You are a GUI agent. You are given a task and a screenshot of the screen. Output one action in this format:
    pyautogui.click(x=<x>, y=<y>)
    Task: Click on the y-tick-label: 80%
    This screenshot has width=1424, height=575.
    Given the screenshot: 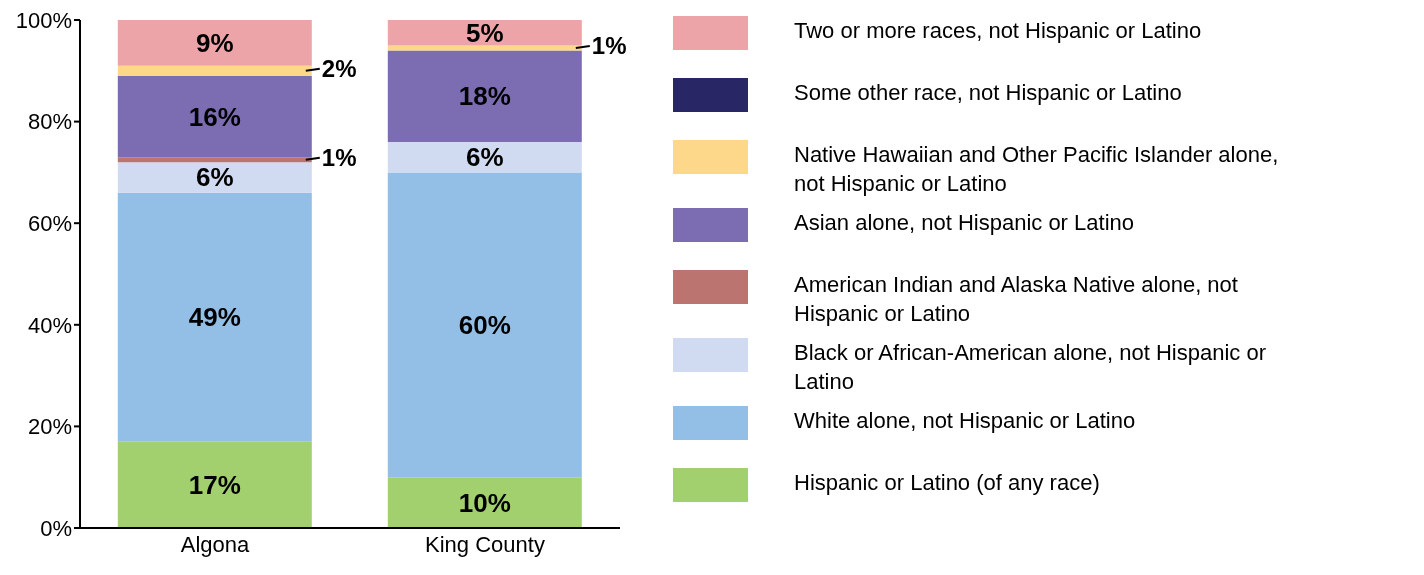 What is the action you would take?
    pyautogui.click(x=49, y=122)
    